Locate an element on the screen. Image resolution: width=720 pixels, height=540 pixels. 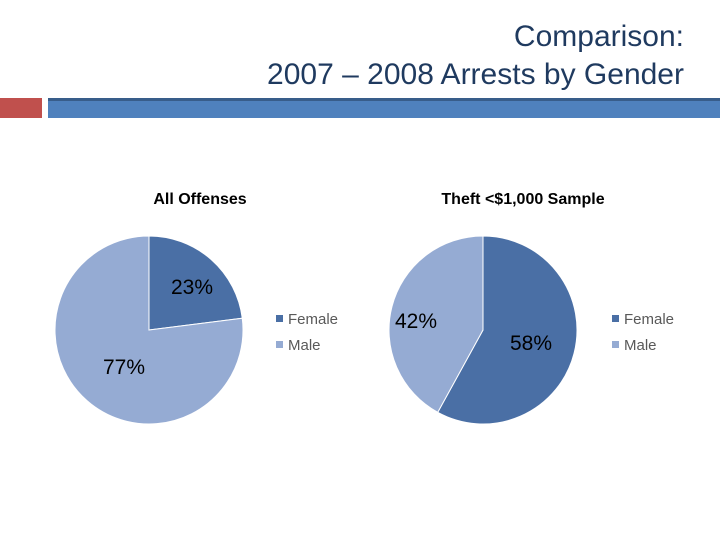
chart-2-pie is located at coordinates (483, 330).